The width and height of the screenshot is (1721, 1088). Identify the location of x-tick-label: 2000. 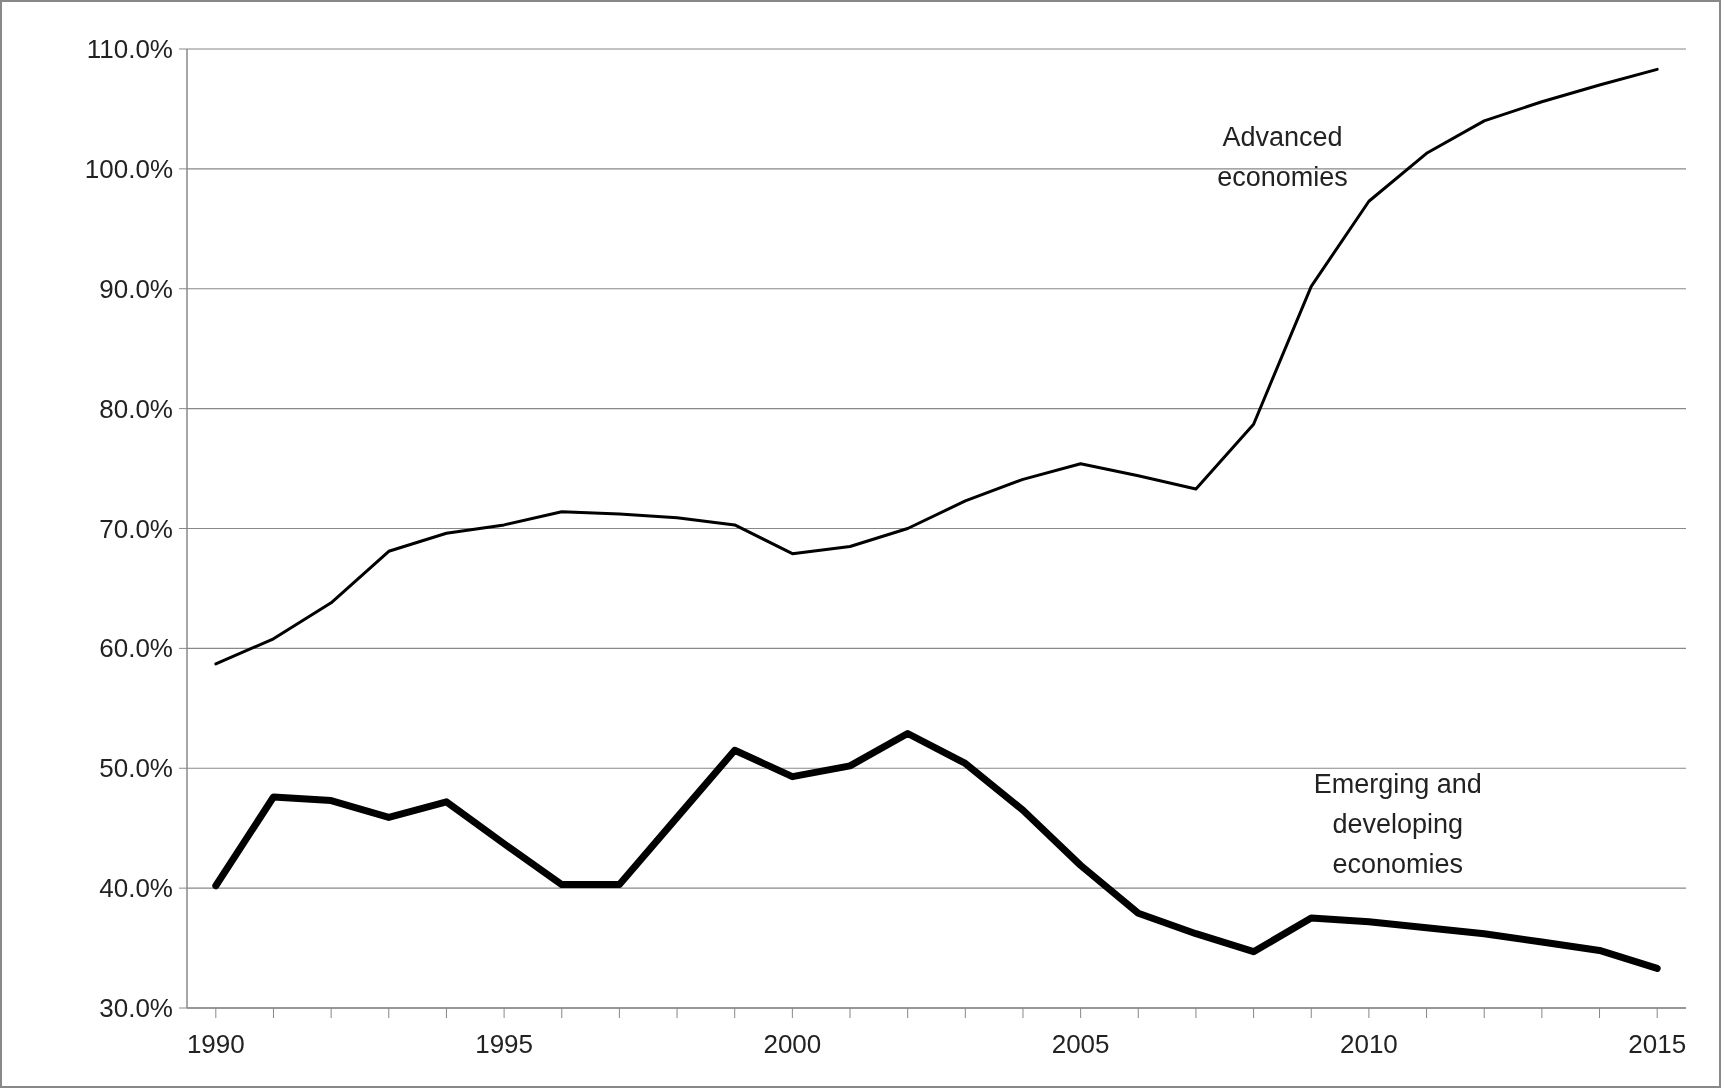
(792, 1044).